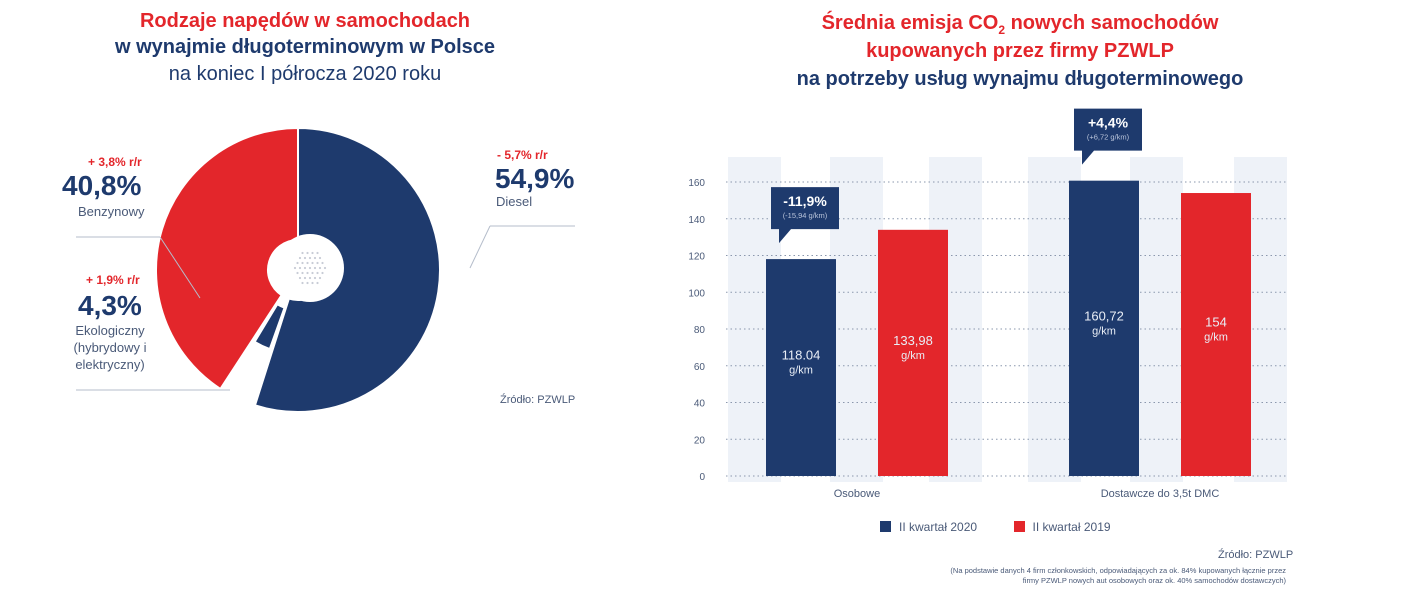 The width and height of the screenshot is (1427, 616). What do you see at coordinates (1104, 315) in the screenshot?
I see `bar-value-label: 160,72` at bounding box center [1104, 315].